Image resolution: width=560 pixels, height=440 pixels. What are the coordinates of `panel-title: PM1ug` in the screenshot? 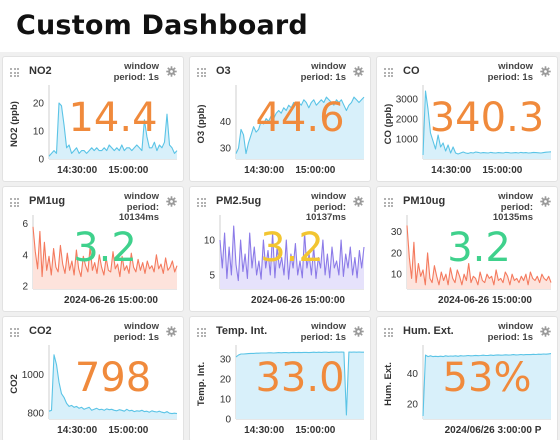 It's located at (47, 201).